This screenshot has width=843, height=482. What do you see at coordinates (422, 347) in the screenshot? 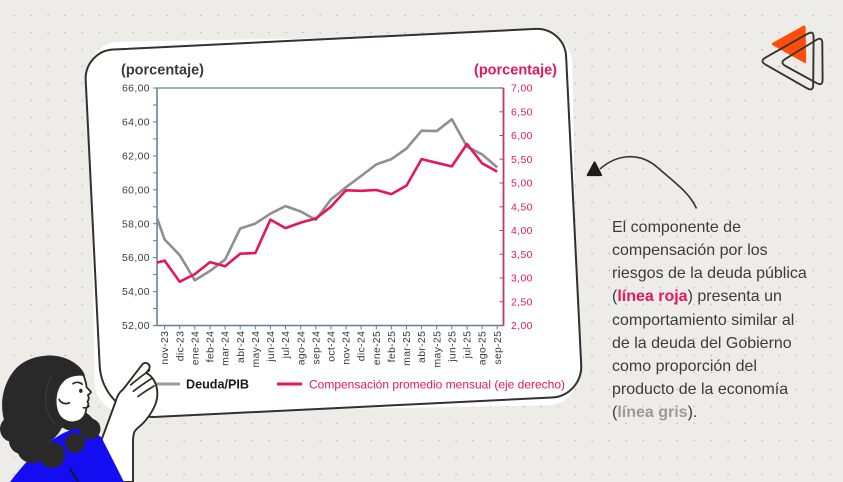
I see `svg-text: abr-25` at bounding box center [422, 347].